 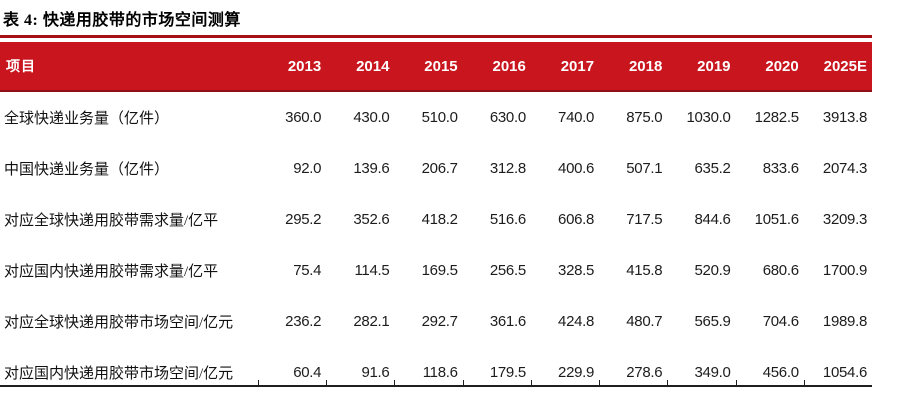 What do you see at coordinates (507, 168) in the screenshot?
I see `value-cell: 312.8` at bounding box center [507, 168].